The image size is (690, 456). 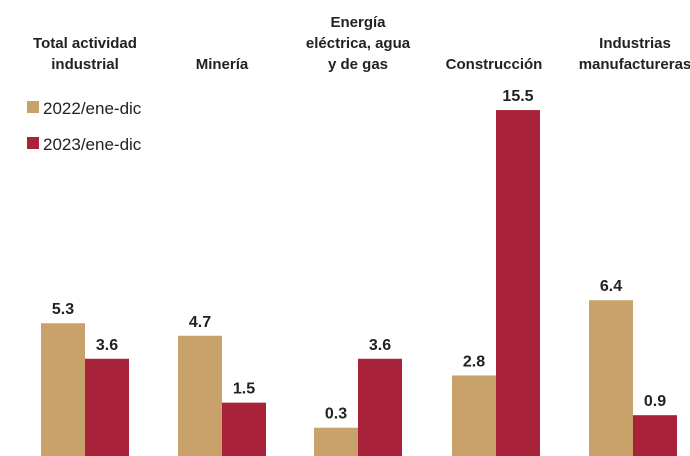 I want to click on value-label-2023-1: 1.5, so click(x=244, y=389).